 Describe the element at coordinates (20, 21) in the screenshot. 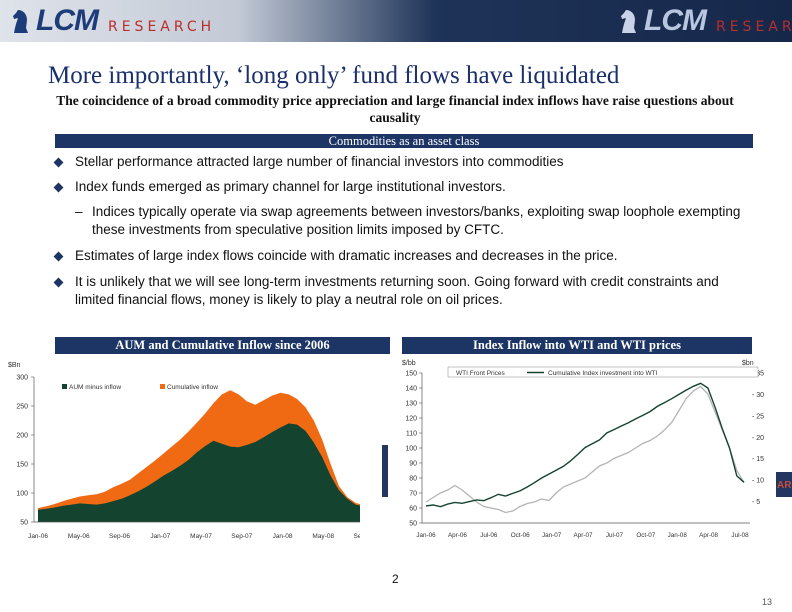

I see `knight-icon` at that location.